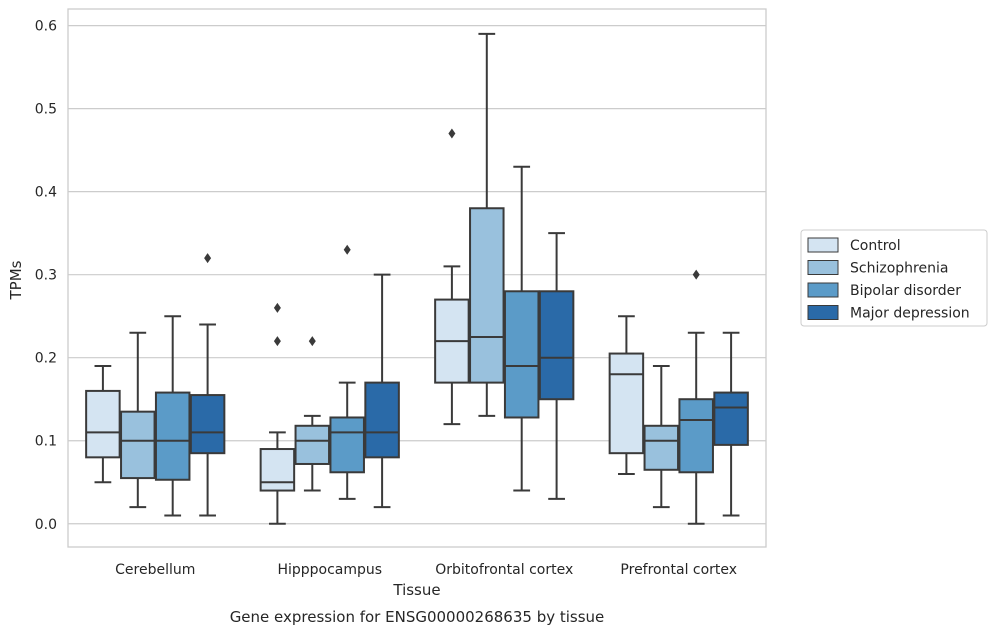  I want to click on x-tick-label: Orbitofrontal cortex, so click(504, 570).